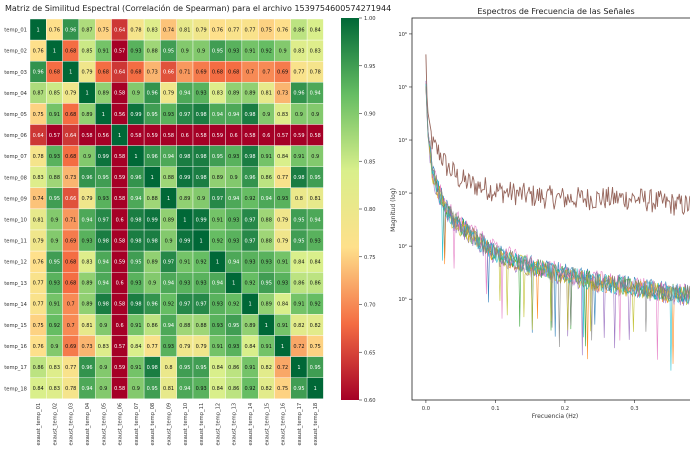  What do you see at coordinates (393, 210) in the screenshot?
I see `spectrum-y-label: Magnitud (log)` at bounding box center [393, 210].